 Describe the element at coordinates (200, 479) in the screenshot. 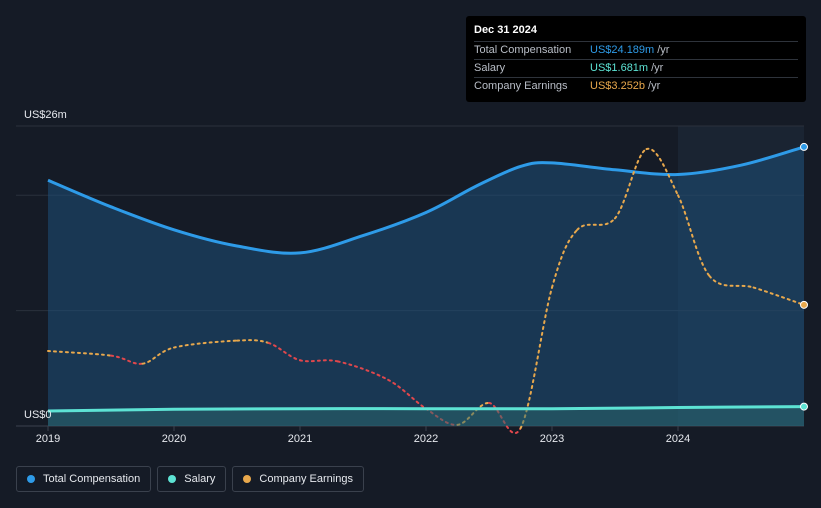

I see `legend-label: Salary` at that location.